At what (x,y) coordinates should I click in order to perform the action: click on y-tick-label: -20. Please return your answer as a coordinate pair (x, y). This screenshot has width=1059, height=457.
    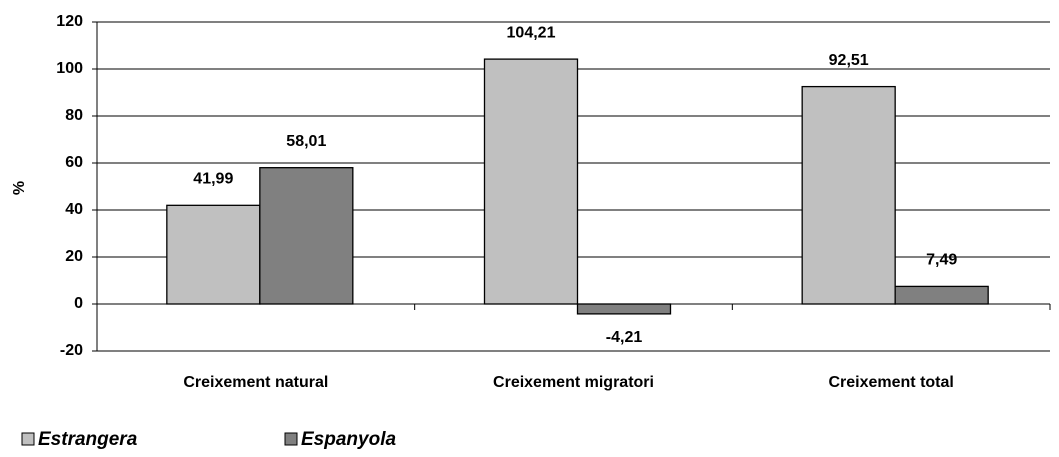
    Looking at the image, I should click on (71, 350).